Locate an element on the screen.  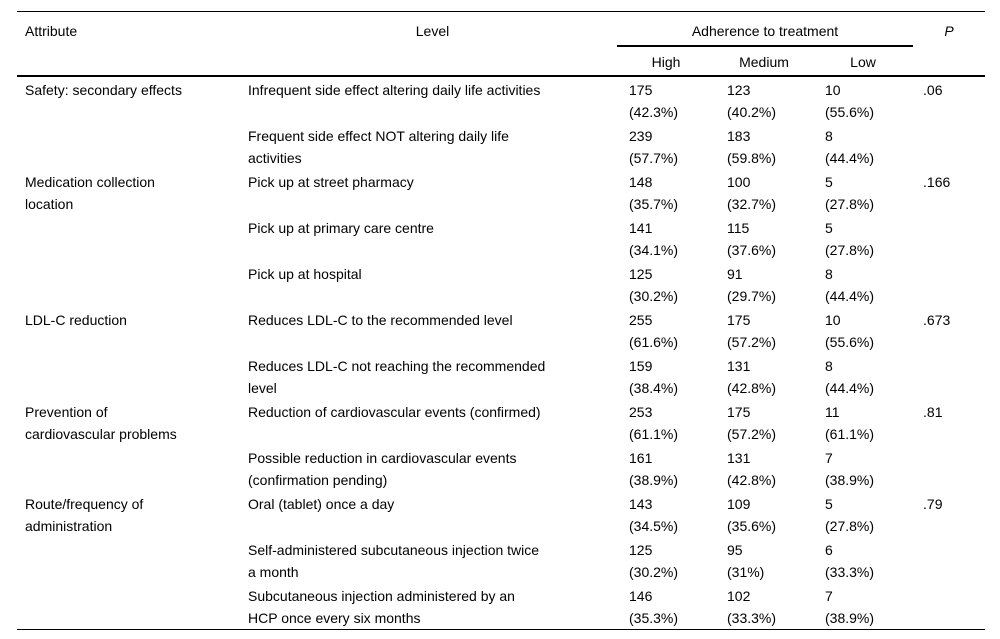
col-header-low: Low is located at coordinates (863, 61).